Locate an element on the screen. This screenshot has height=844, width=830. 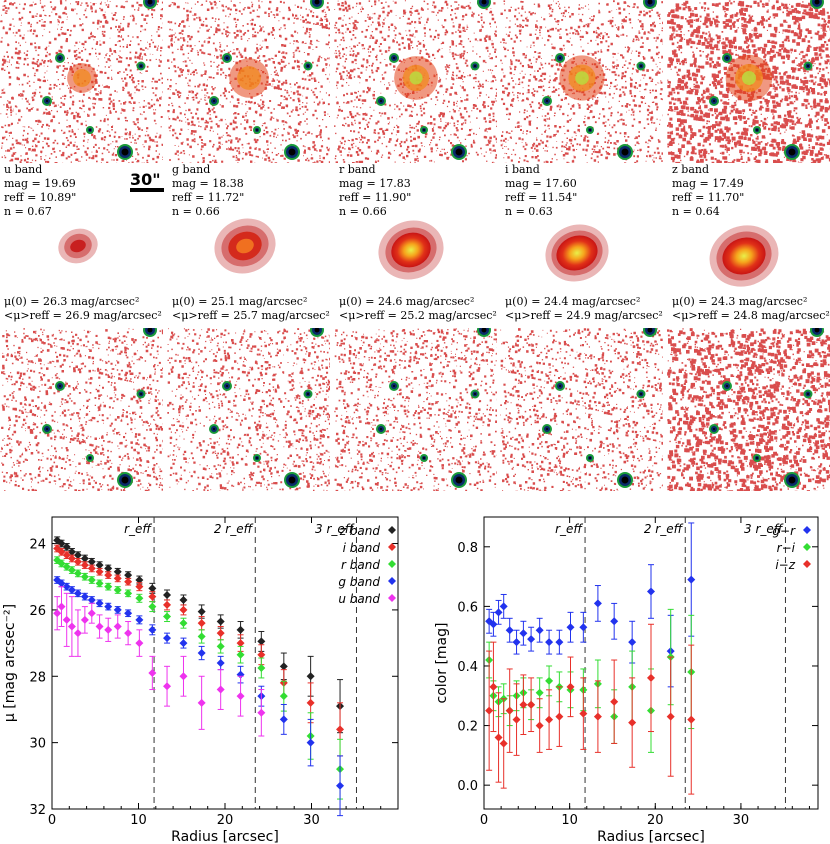
x-tick-label: 0 is located at coordinates (484, 820).